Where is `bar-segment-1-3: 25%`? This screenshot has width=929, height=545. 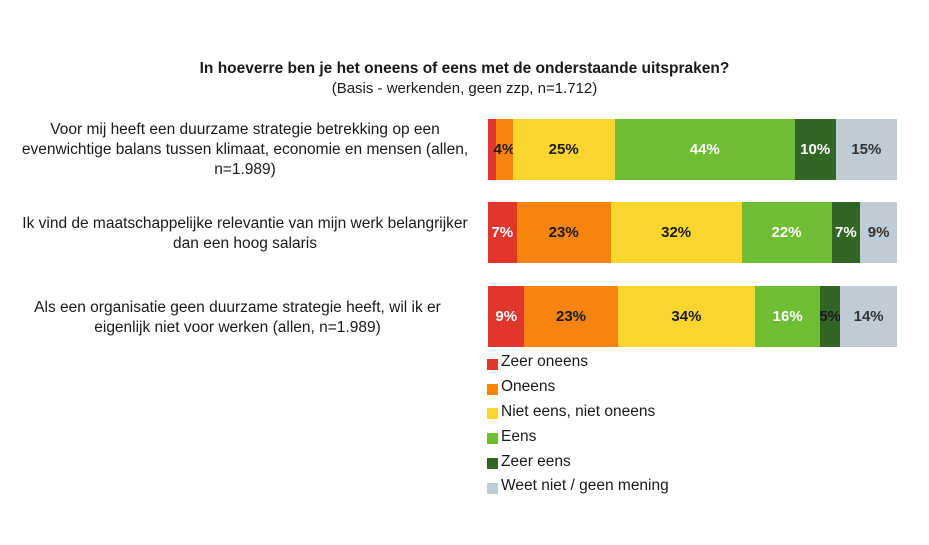
bar-segment-1-3: 25% is located at coordinates (563, 149).